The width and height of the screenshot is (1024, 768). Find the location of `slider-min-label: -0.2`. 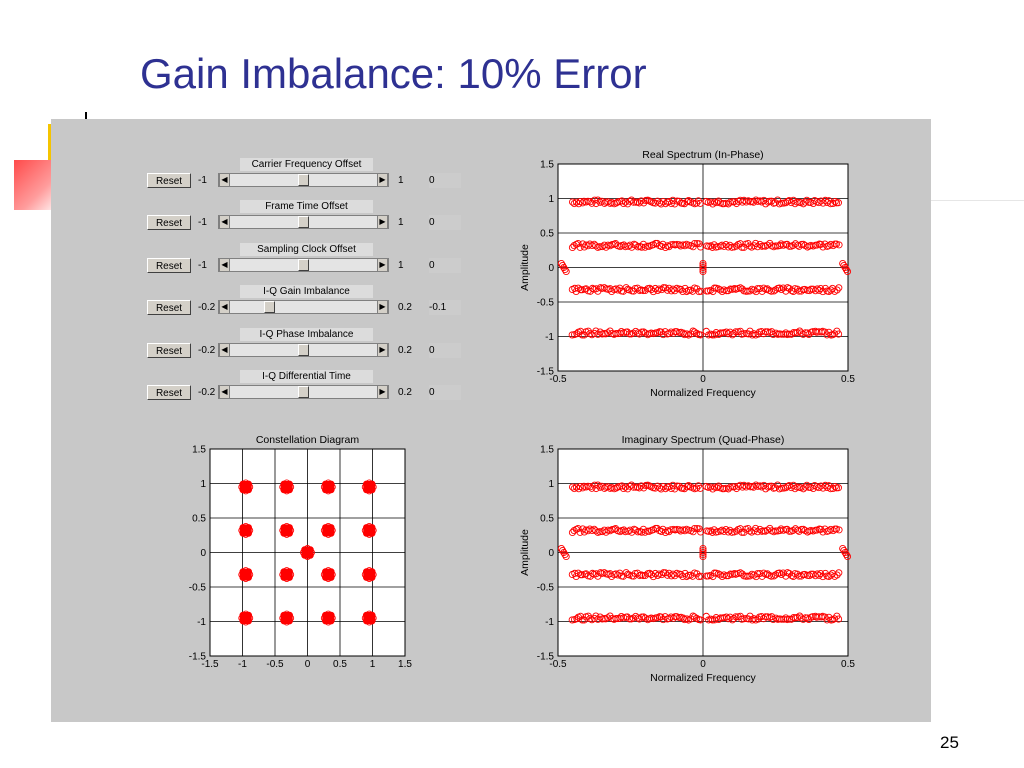

slider-min-label: -0.2 is located at coordinates (208, 308).